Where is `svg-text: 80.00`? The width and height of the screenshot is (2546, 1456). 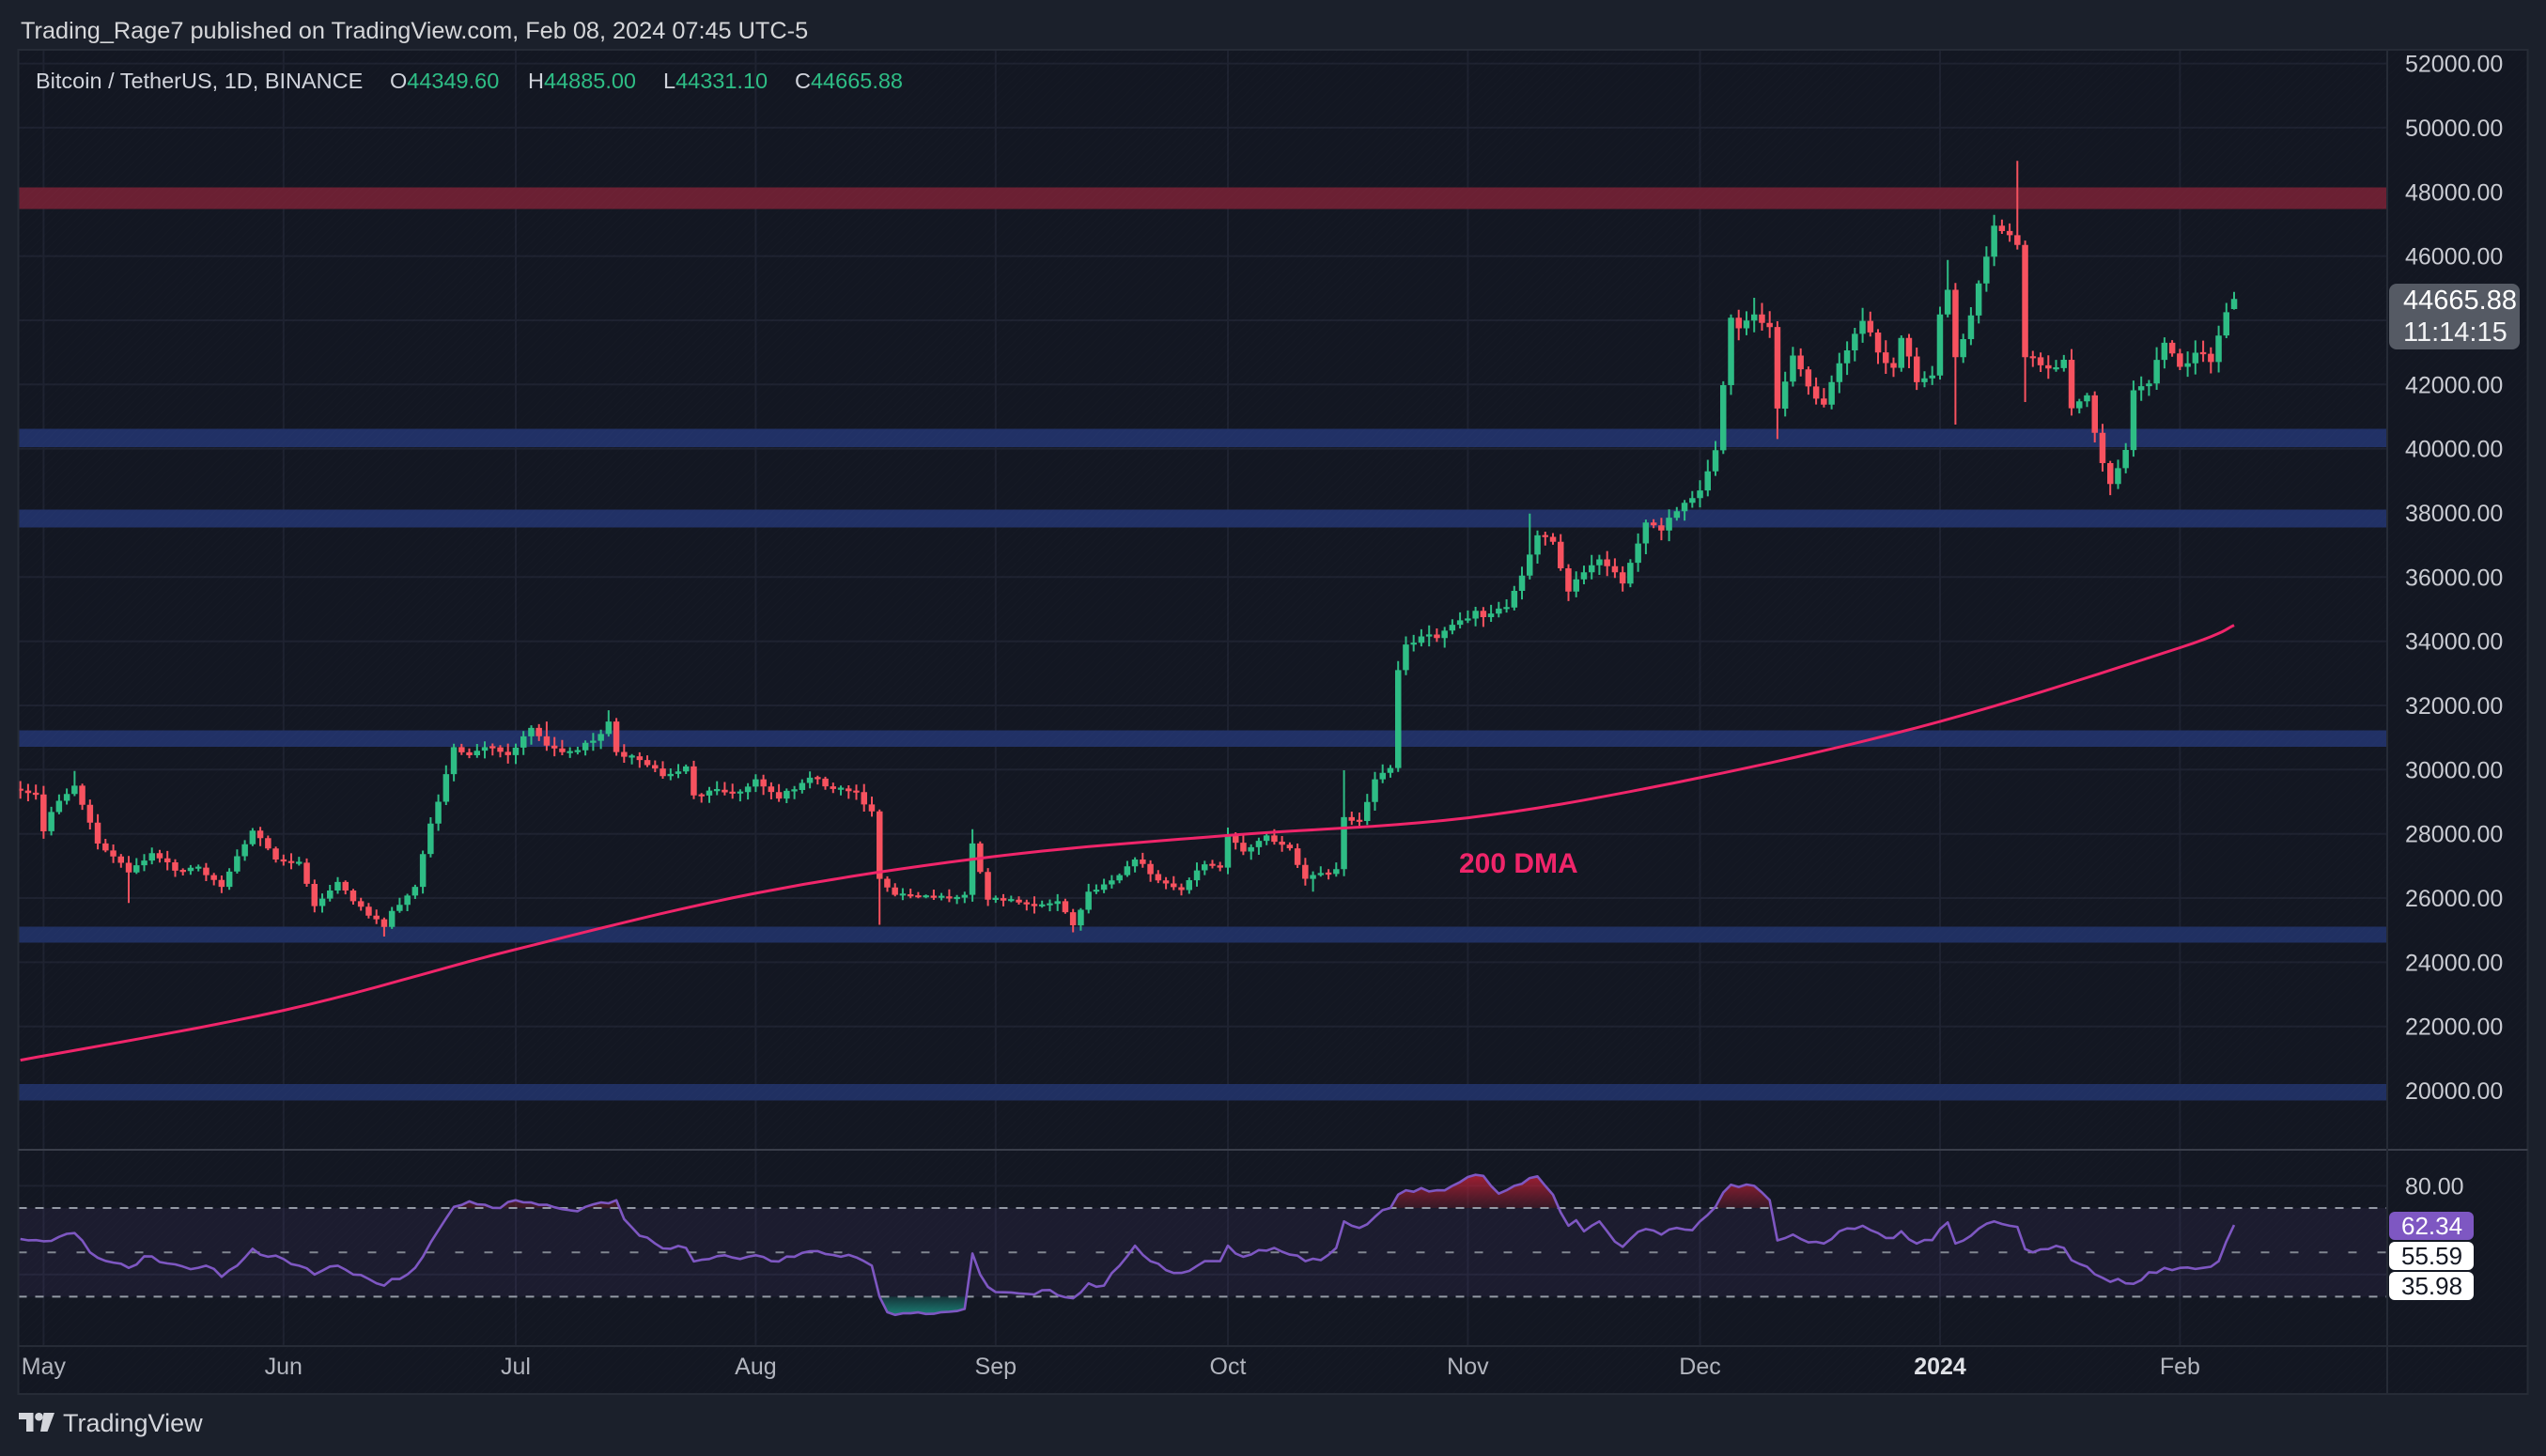
svg-text: 80.00 is located at coordinates (2435, 1186).